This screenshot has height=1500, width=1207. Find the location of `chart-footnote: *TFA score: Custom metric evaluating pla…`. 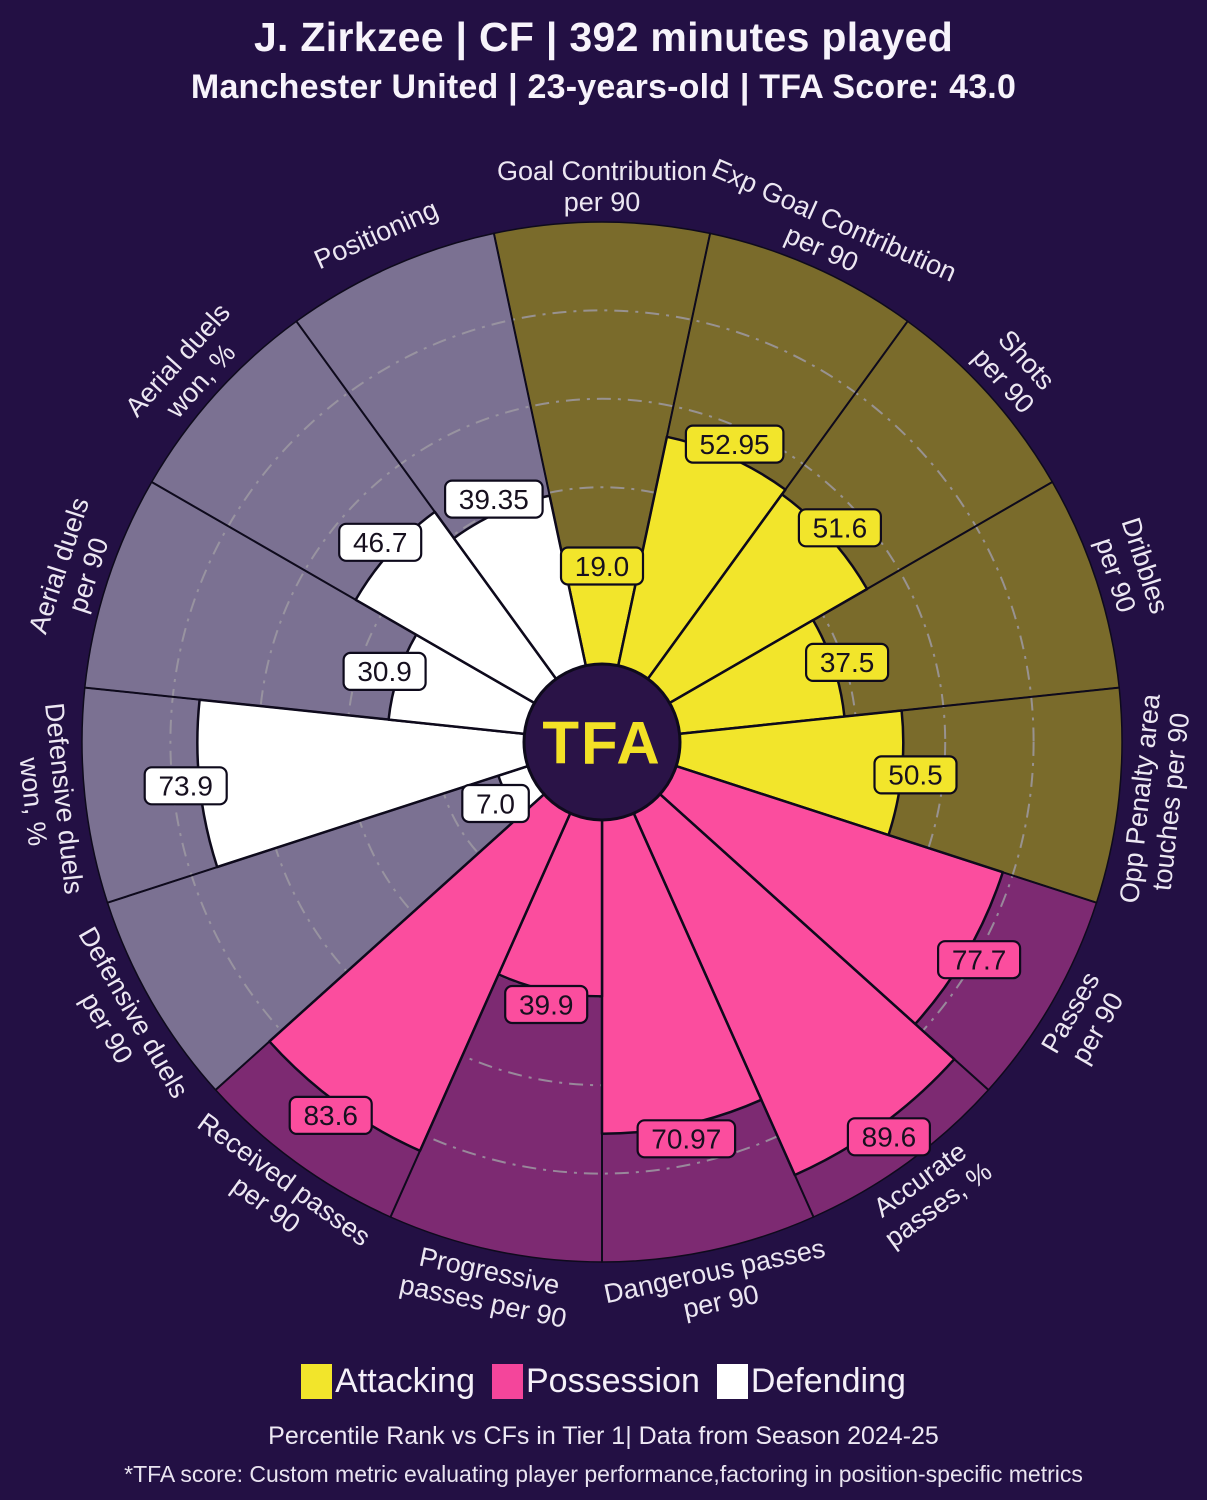

chart-footnote: *TFA score: Custom metric evaluating pla… is located at coordinates (603, 1474).